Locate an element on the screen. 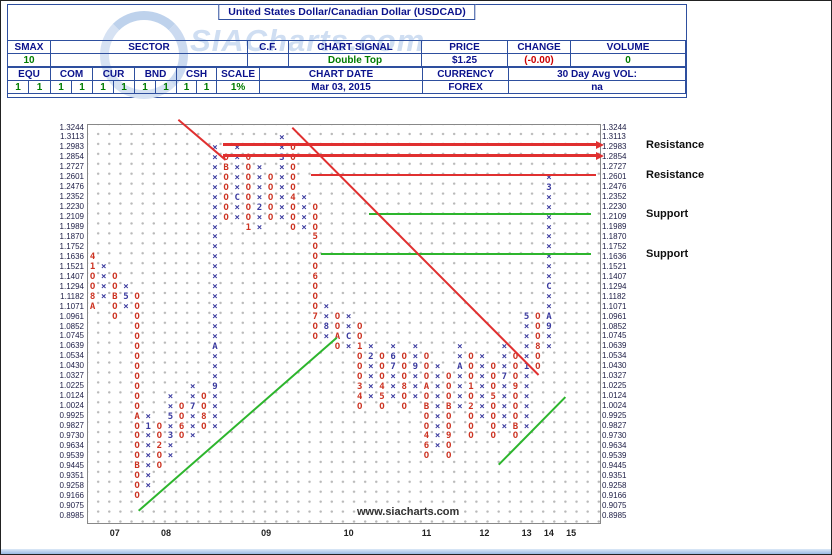 The width and height of the screenshot is (832, 555). pnf-mark: C is located at coordinates (237, 197).